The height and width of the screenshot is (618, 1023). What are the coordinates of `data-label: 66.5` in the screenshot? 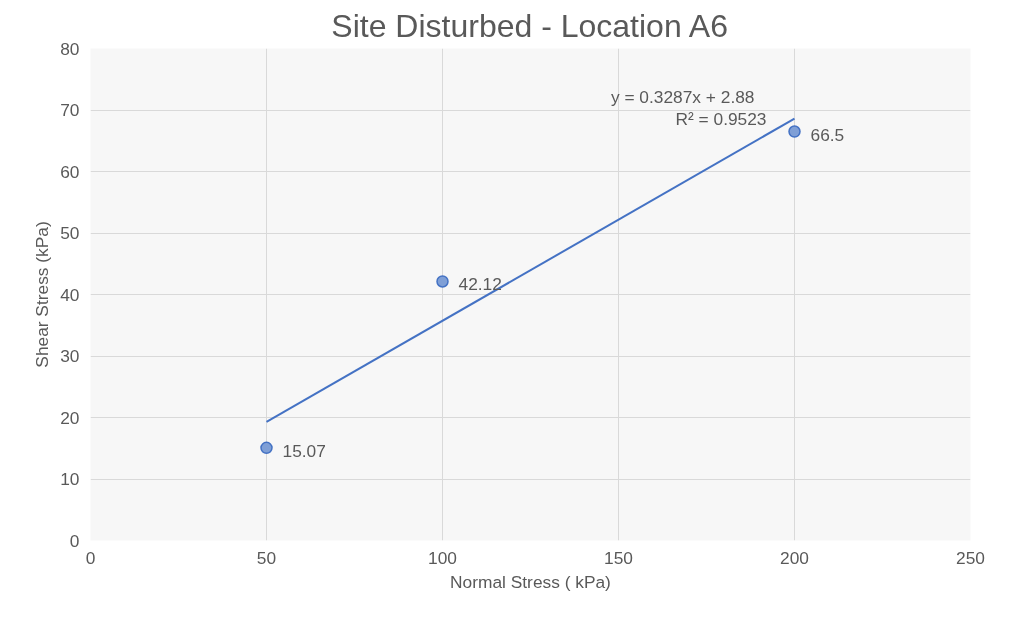 It's located at (827, 134).